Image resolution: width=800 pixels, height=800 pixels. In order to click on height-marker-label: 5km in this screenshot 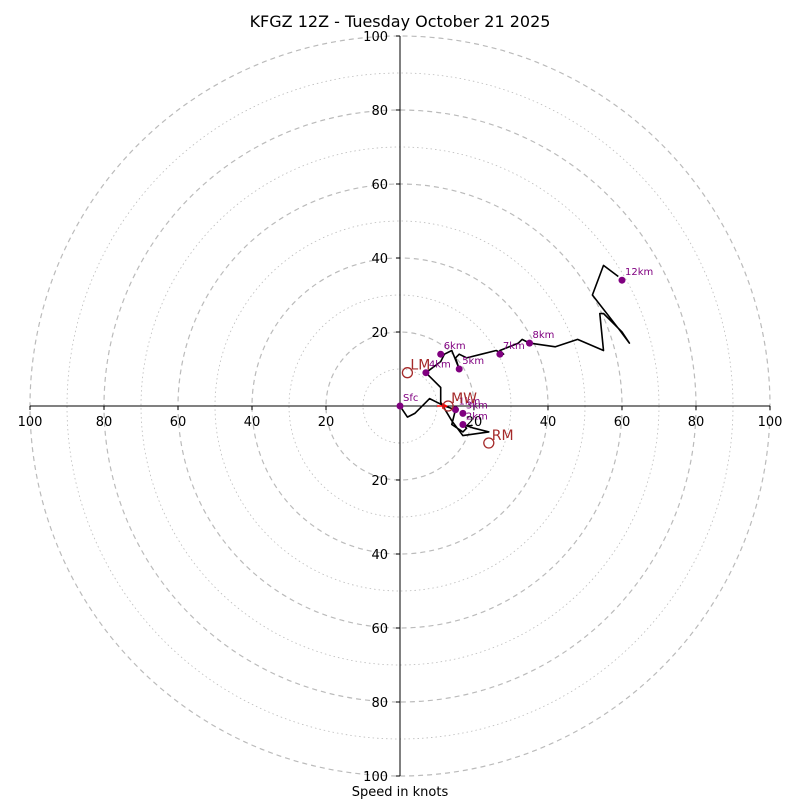, I will do `click(473, 361)`.